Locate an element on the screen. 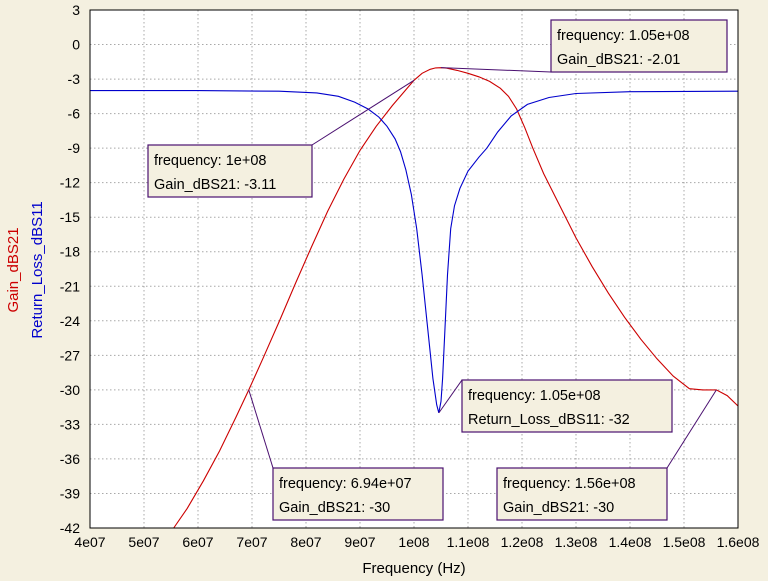 This screenshot has width=768, height=581. y-tick-label: -27 is located at coordinates (70, 355).